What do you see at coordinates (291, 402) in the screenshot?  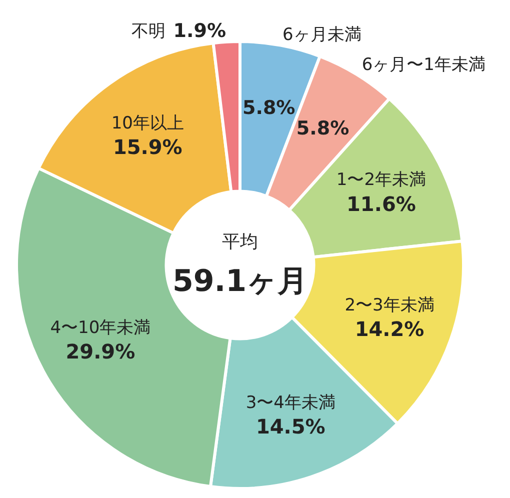 I see `slice-label: 3〜4年未満` at bounding box center [291, 402].